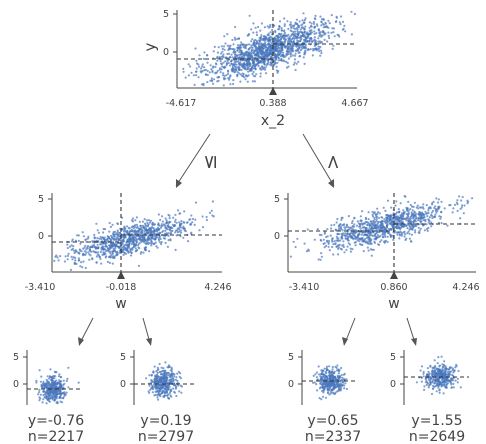  I want to click on leaf-1-y-tick-0: 0, so click(16, 384).